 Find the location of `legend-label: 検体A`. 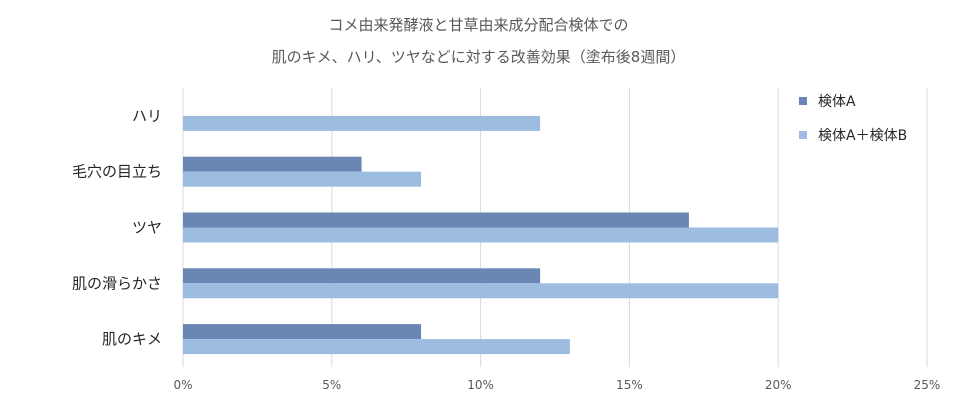

legend-label: 検体A is located at coordinates (837, 102).